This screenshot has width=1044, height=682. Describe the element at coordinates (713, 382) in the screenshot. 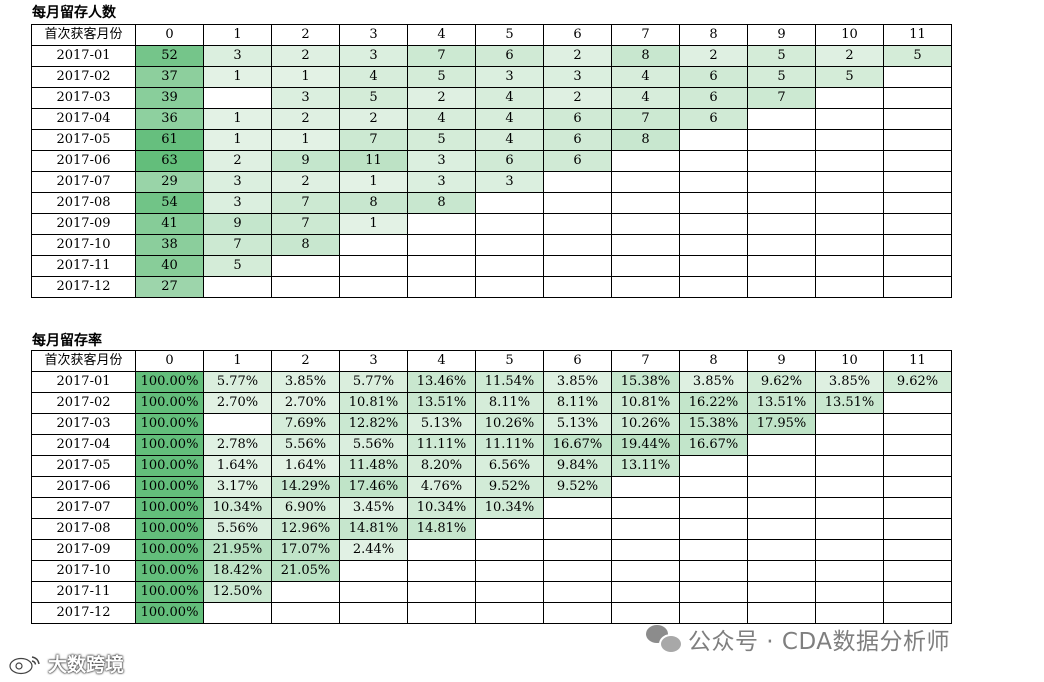

I see `table-cell: 3.85%` at that location.